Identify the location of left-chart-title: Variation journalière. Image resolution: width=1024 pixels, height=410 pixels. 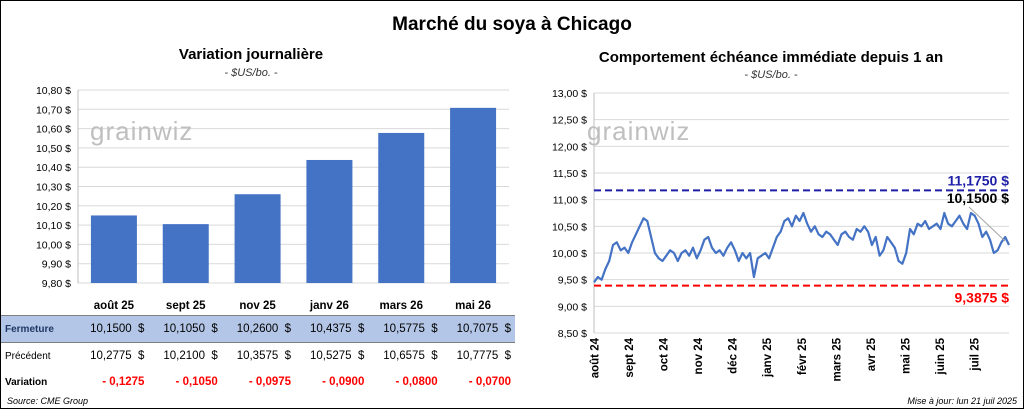
(251, 54).